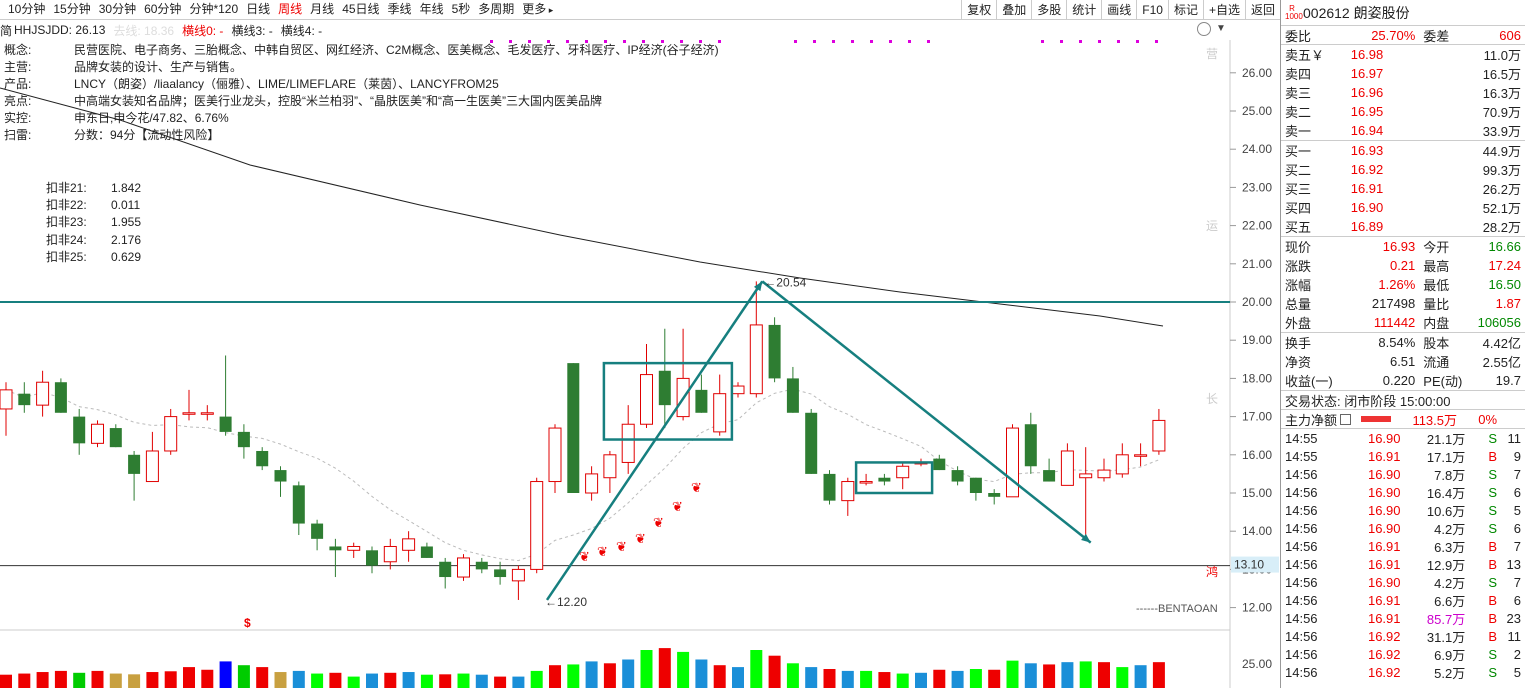 This screenshot has width=1525, height=688. What do you see at coordinates (1435, 420) in the screenshot?
I see `flow-value: 113.5万` at bounding box center [1435, 420].